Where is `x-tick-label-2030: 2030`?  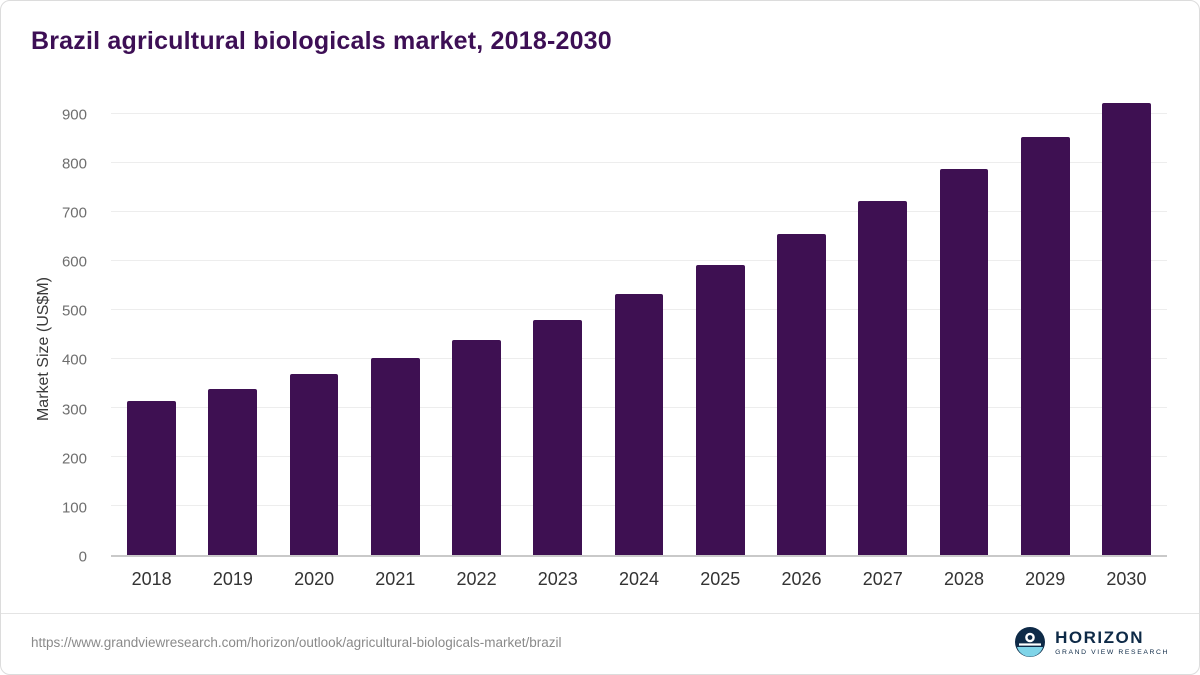
x-tick-label-2030: 2030 is located at coordinates (1126, 579).